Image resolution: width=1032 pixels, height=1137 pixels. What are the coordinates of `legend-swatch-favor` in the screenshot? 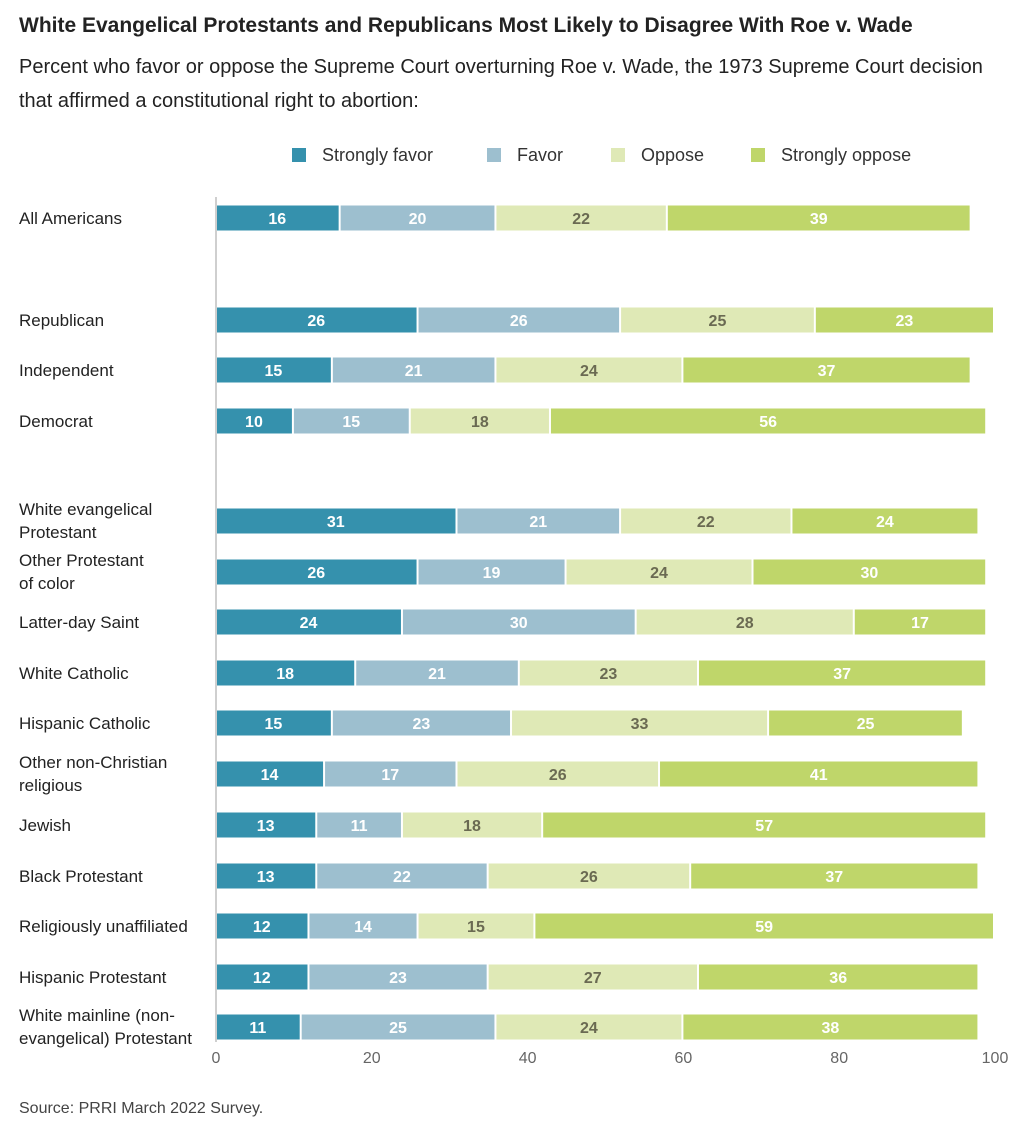 It's located at (494, 155).